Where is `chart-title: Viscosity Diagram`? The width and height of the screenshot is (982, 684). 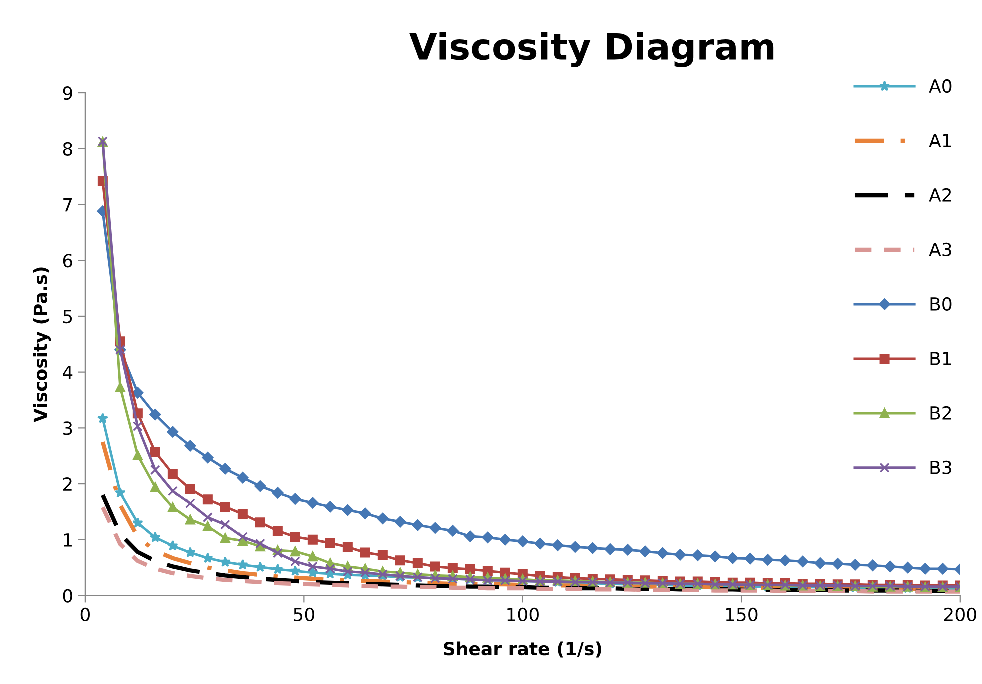
chart-title: Viscosity Diagram is located at coordinates (592, 50).